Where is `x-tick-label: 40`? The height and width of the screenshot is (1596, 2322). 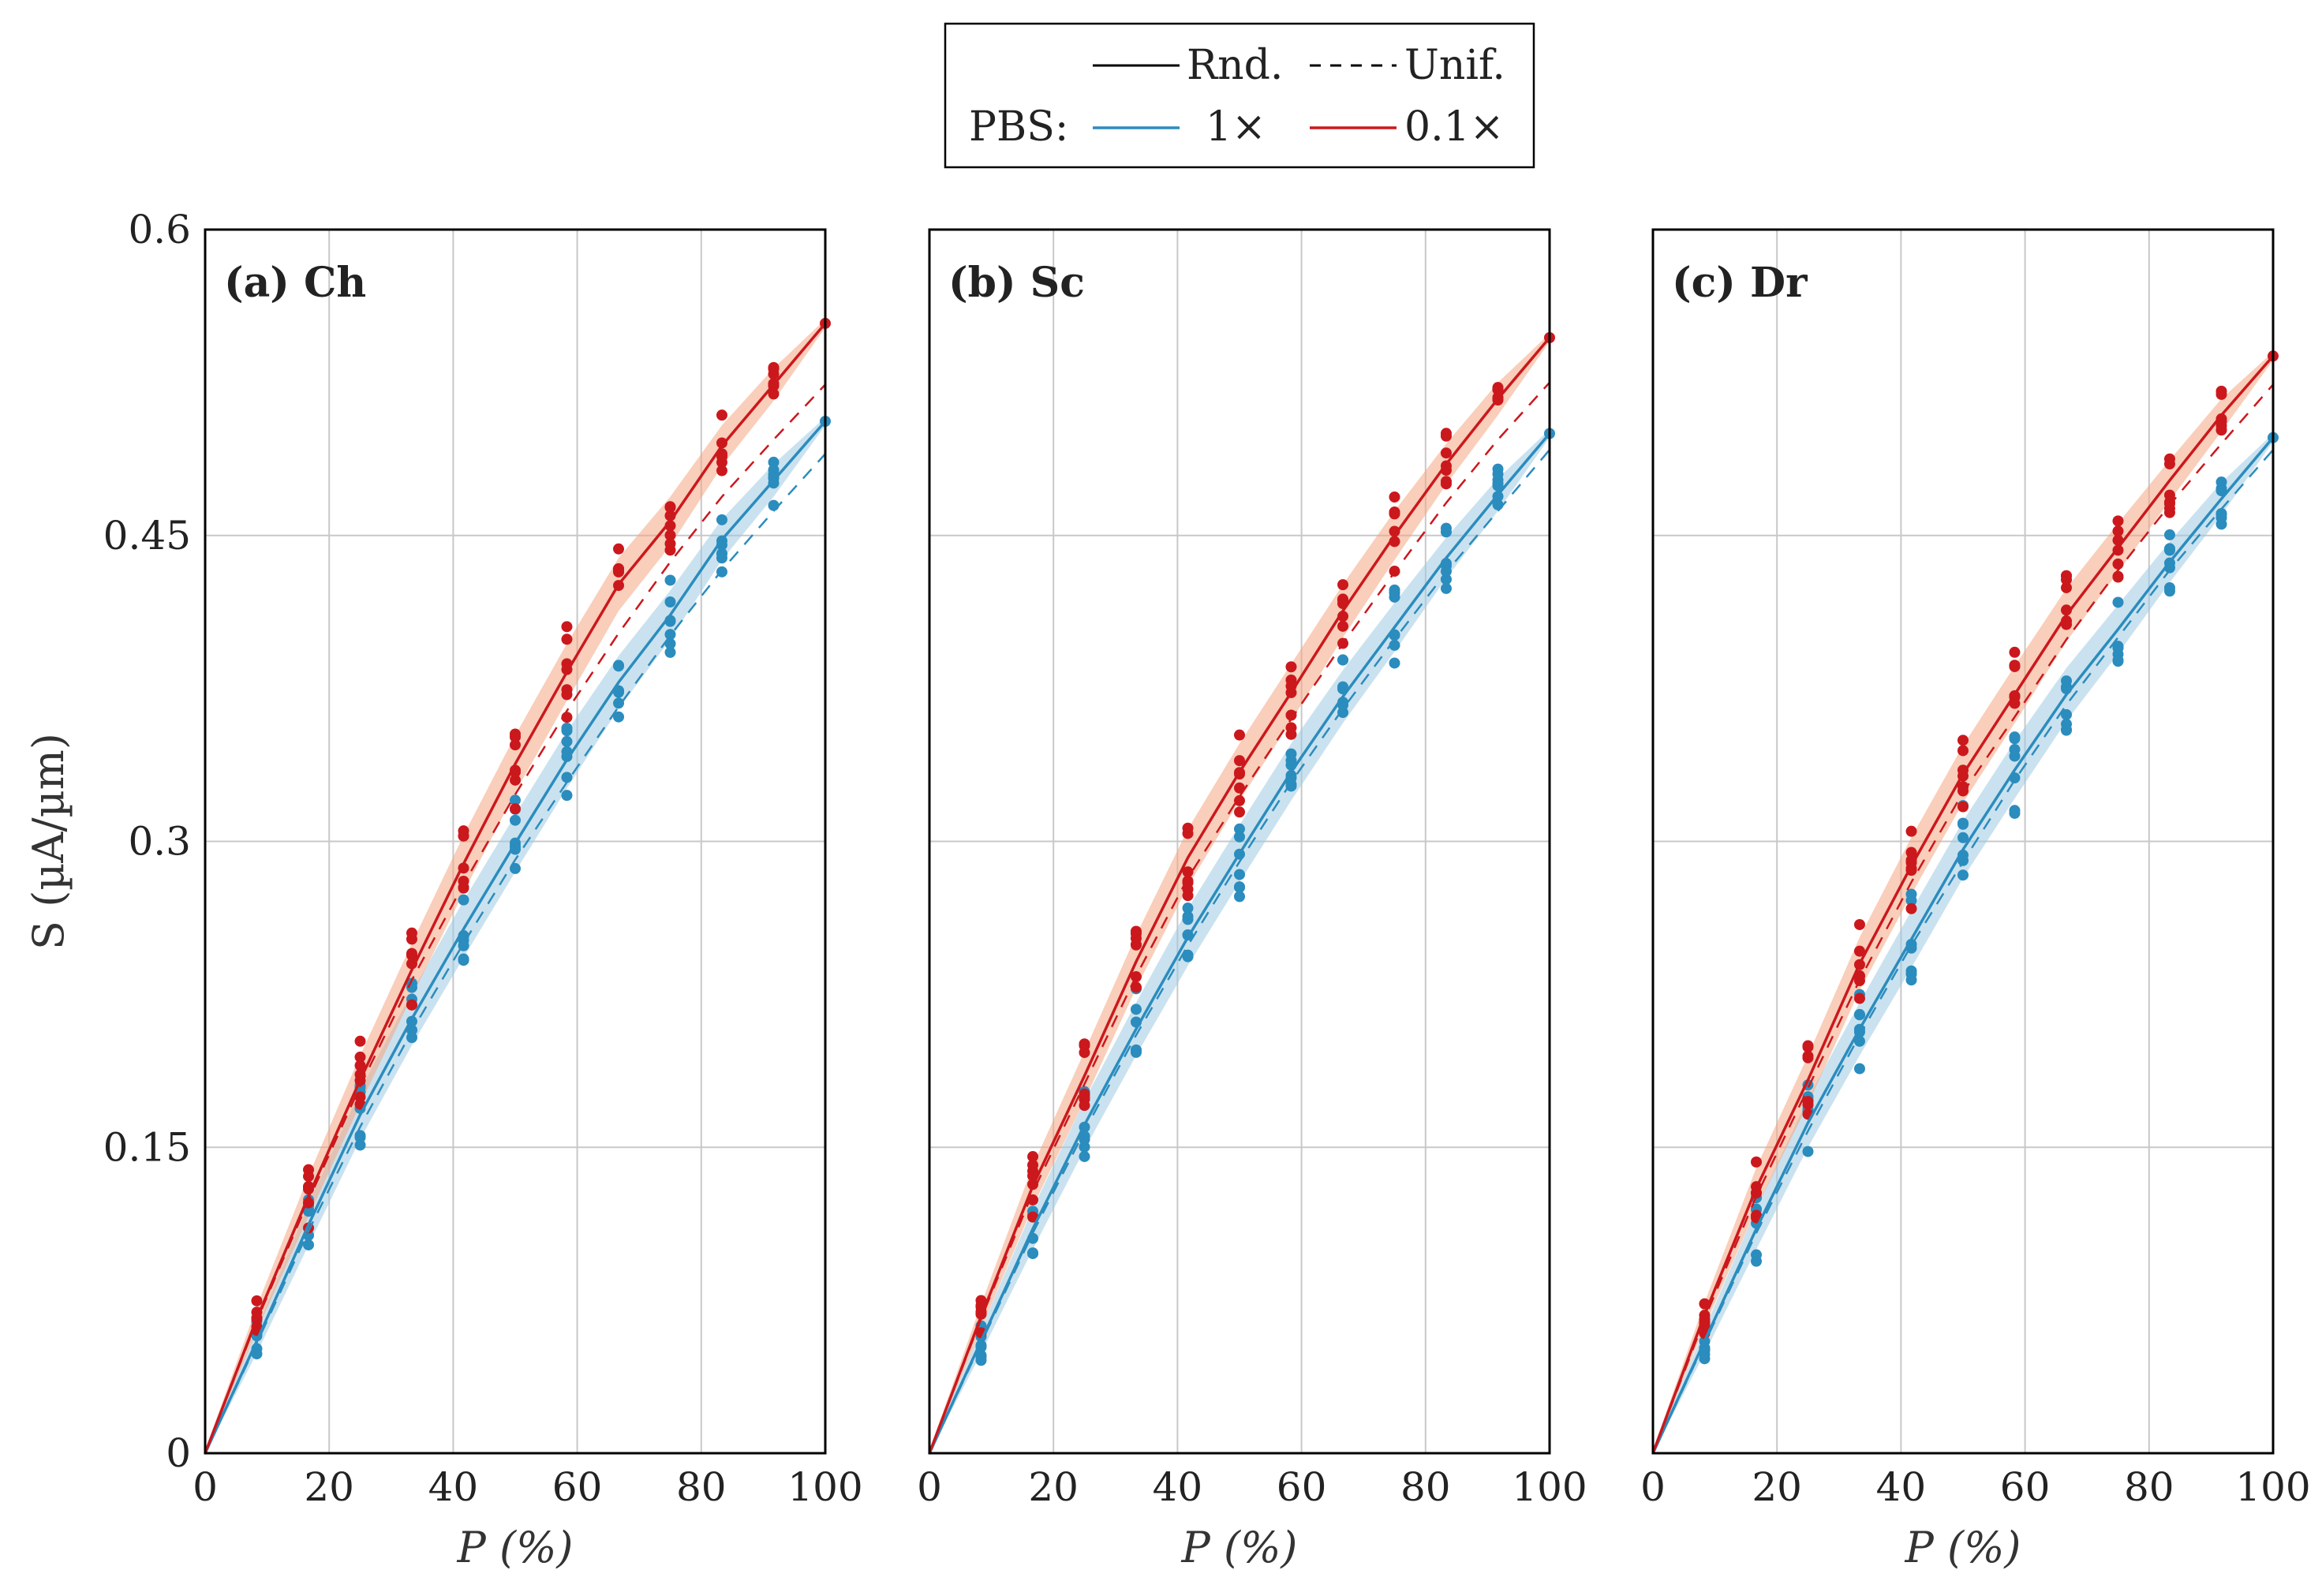
x-tick-label: 40 is located at coordinates (1902, 1487).